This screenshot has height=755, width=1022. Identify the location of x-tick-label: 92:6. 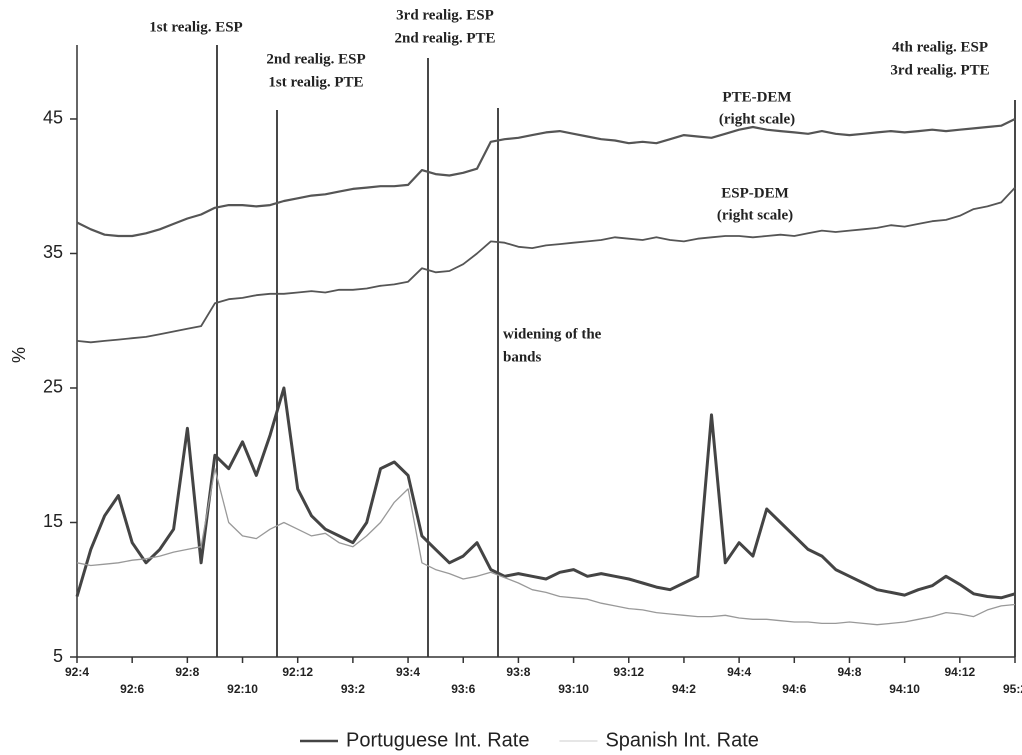
(132, 689).